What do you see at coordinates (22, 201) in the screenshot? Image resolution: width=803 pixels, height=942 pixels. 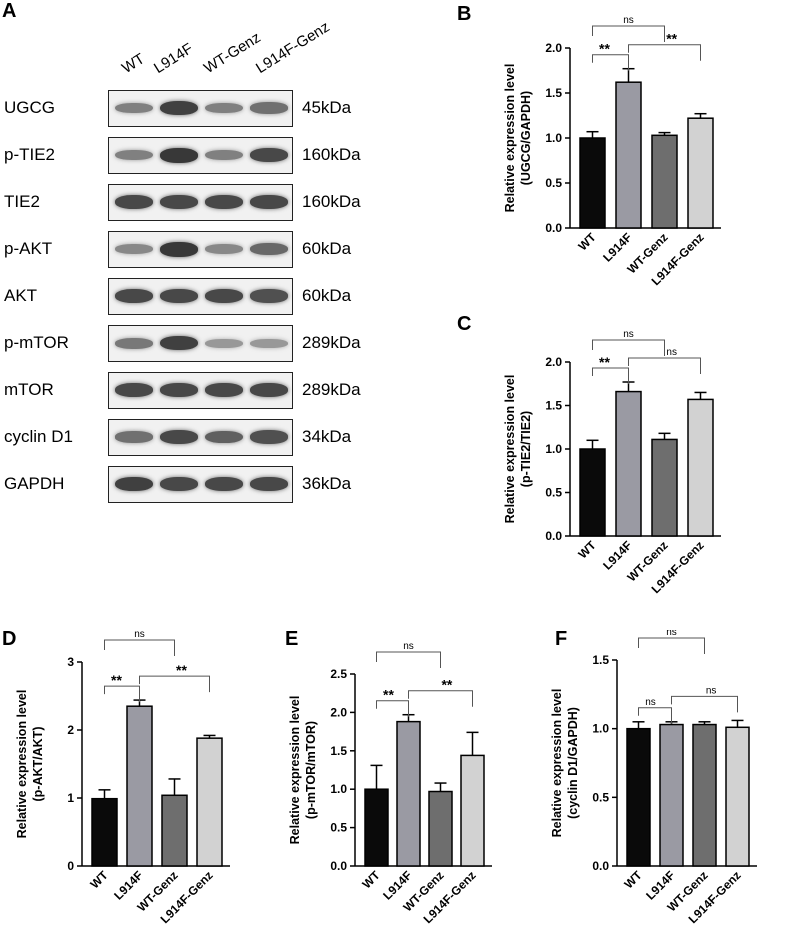 I see `protein-label: TIE2` at bounding box center [22, 201].